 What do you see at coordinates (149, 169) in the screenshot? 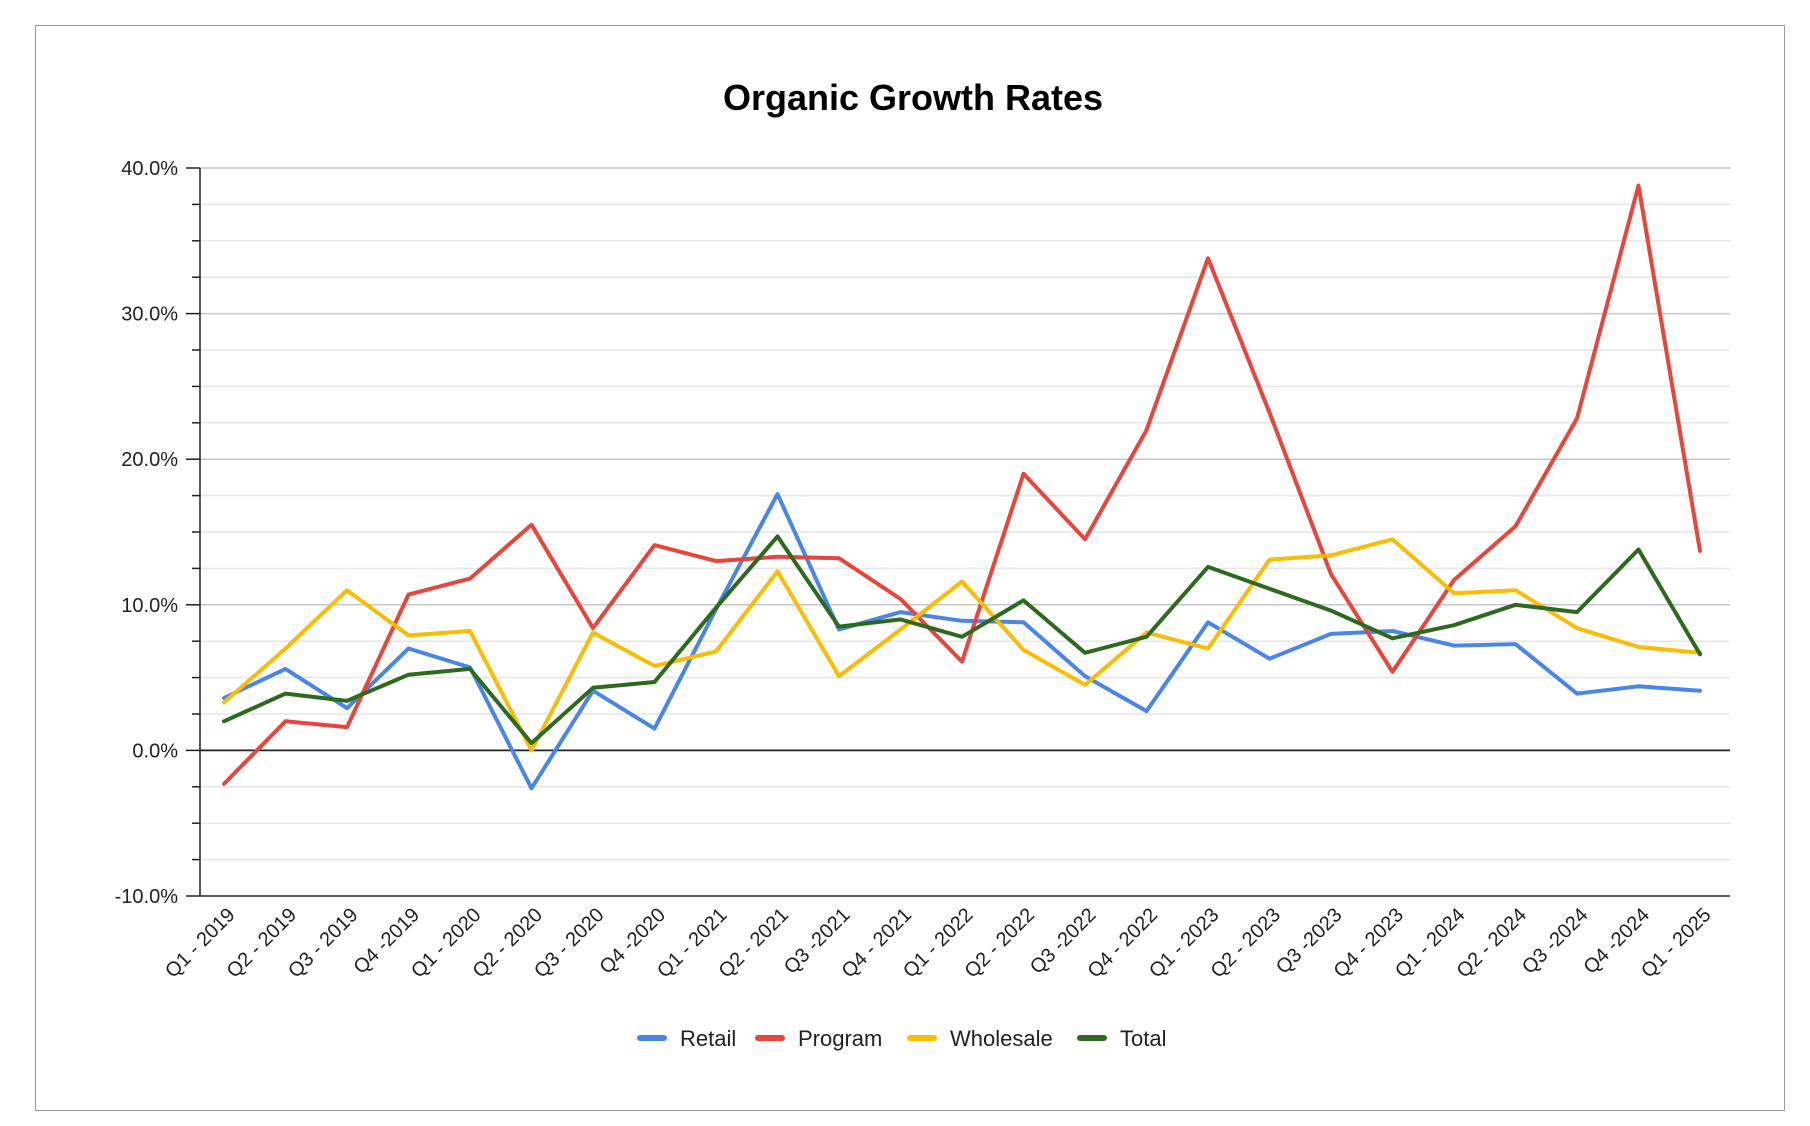
I see `y-tick-label: 40.0%` at bounding box center [149, 169].